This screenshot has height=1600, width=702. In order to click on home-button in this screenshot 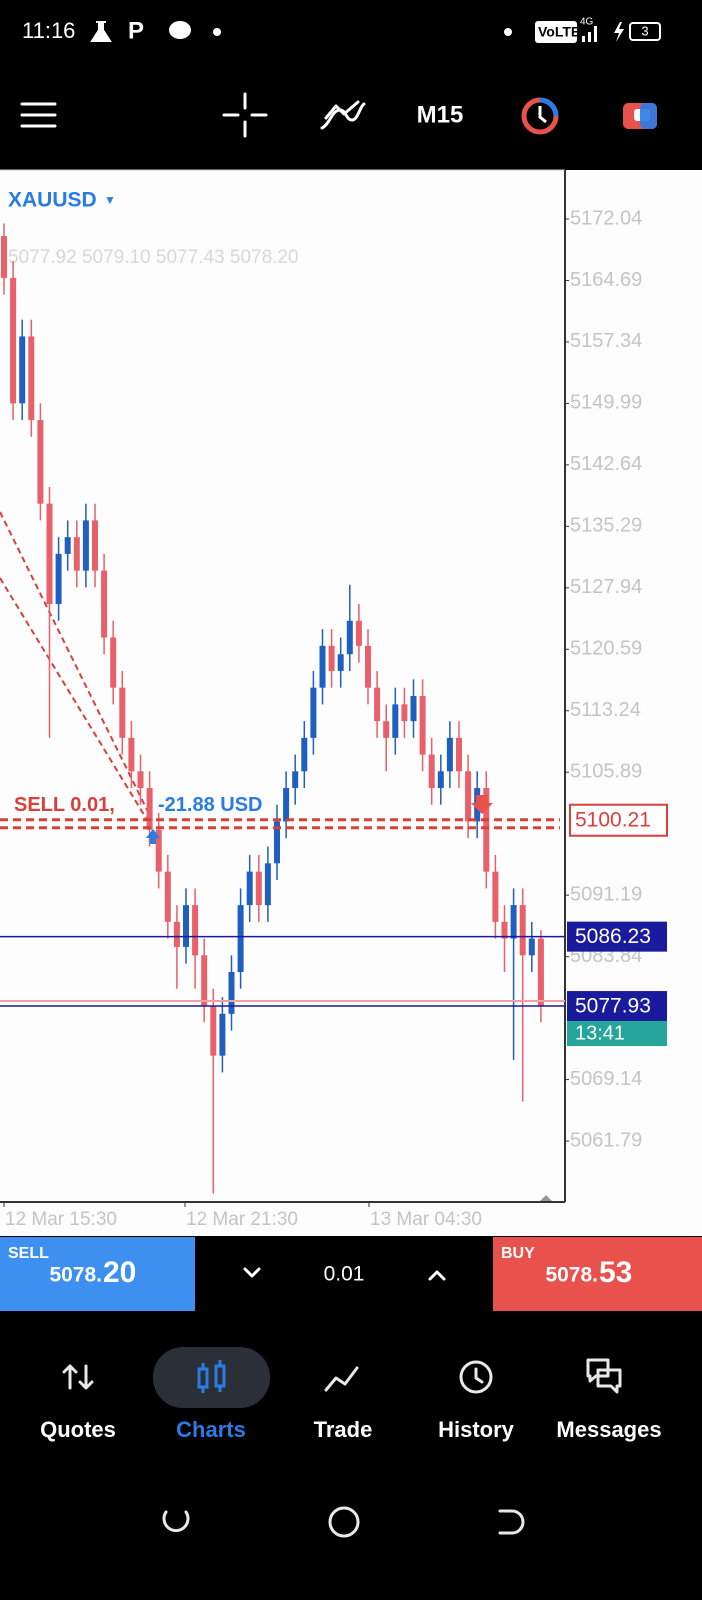, I will do `click(344, 1522)`.